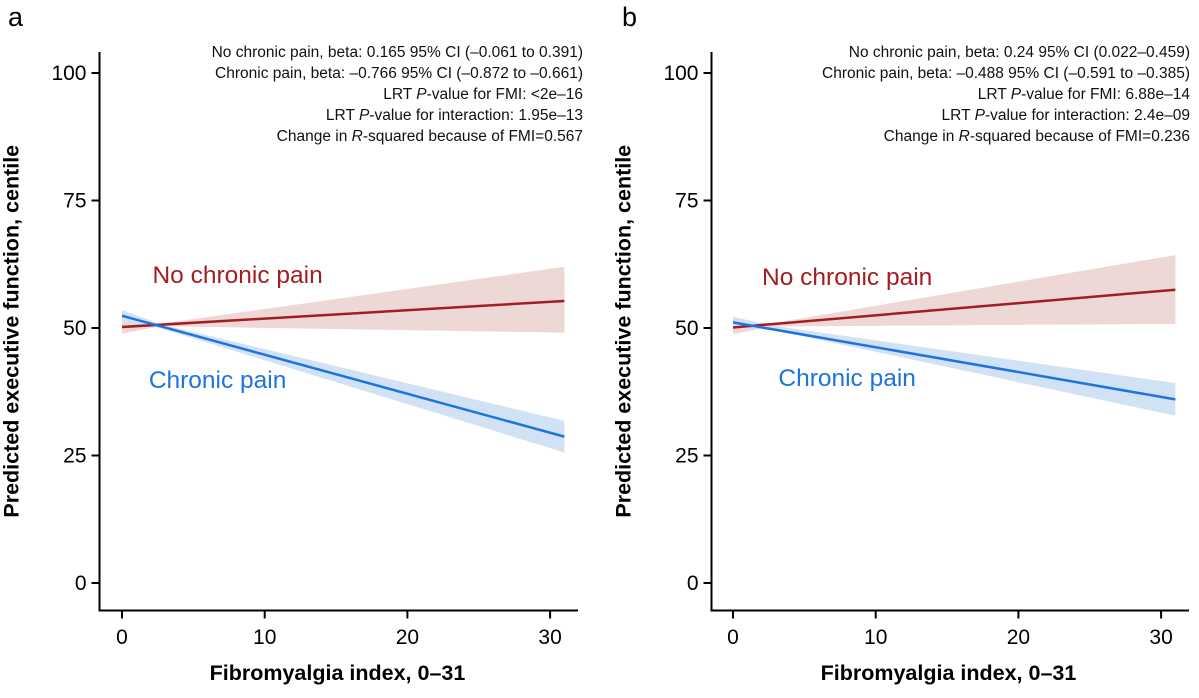 The width and height of the screenshot is (1199, 698). I want to click on panel-letter-b: b, so click(630, 17).